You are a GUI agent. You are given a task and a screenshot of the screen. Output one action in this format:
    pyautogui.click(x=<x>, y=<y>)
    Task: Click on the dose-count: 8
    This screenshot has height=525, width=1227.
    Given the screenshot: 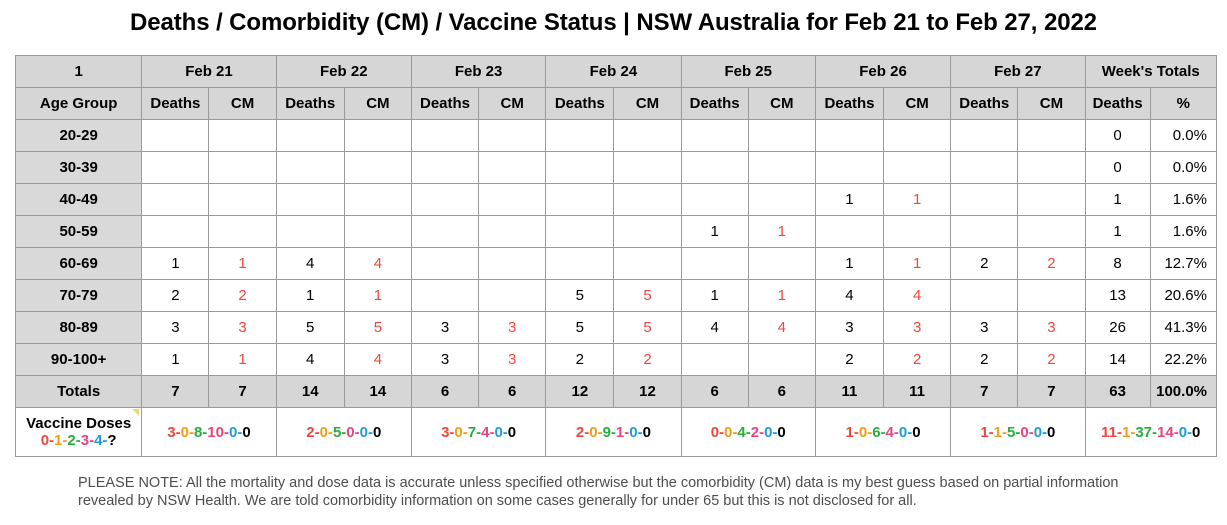 What is the action you would take?
    pyautogui.click(x=198, y=432)
    